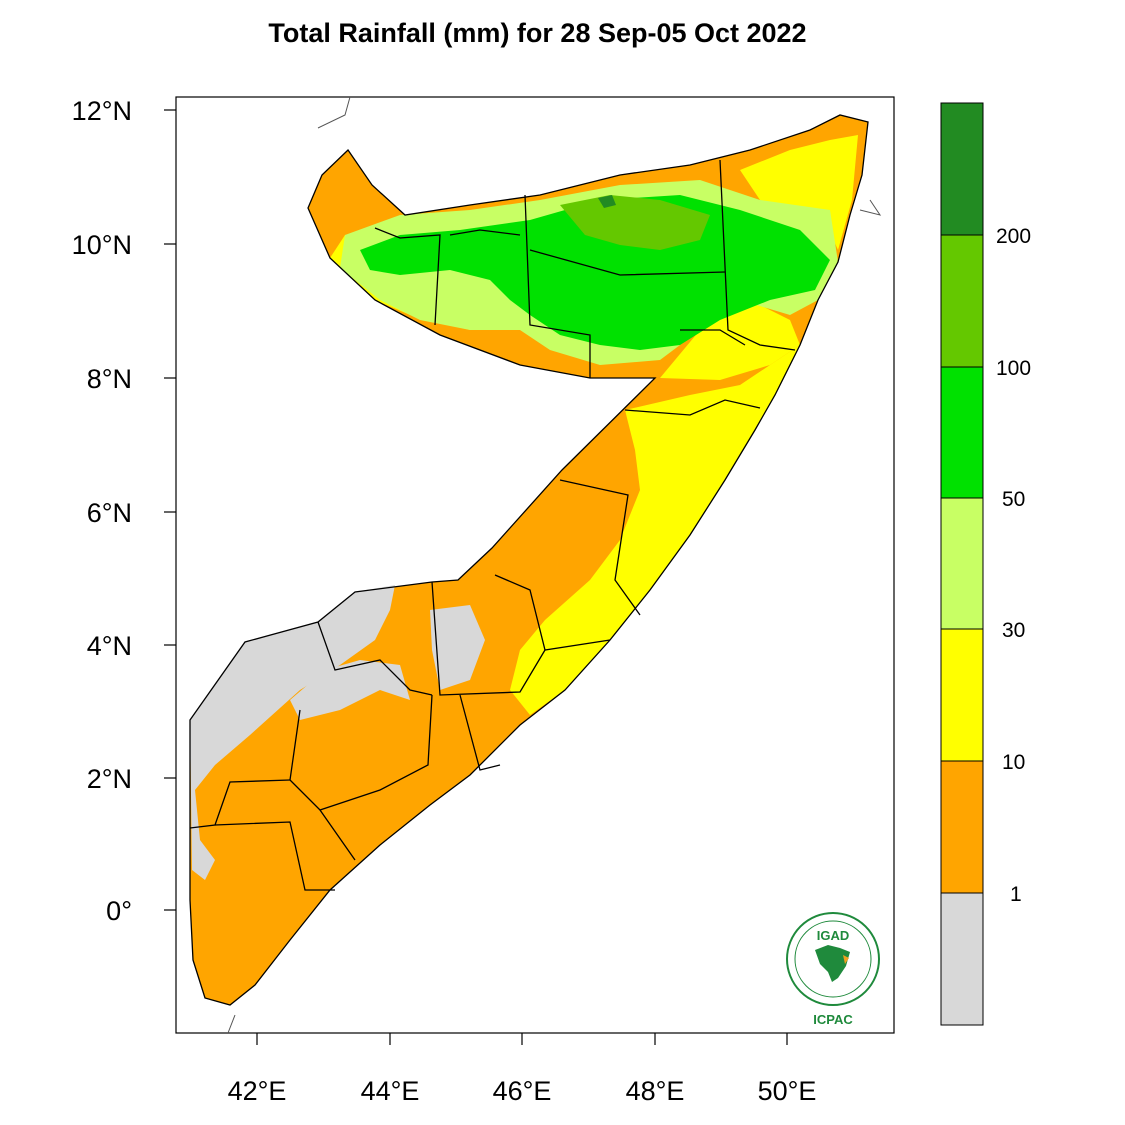 The height and width of the screenshot is (1125, 1125). What do you see at coordinates (730, 340) in the screenshot?
I see `moderate-rain-northeast` at bounding box center [730, 340].